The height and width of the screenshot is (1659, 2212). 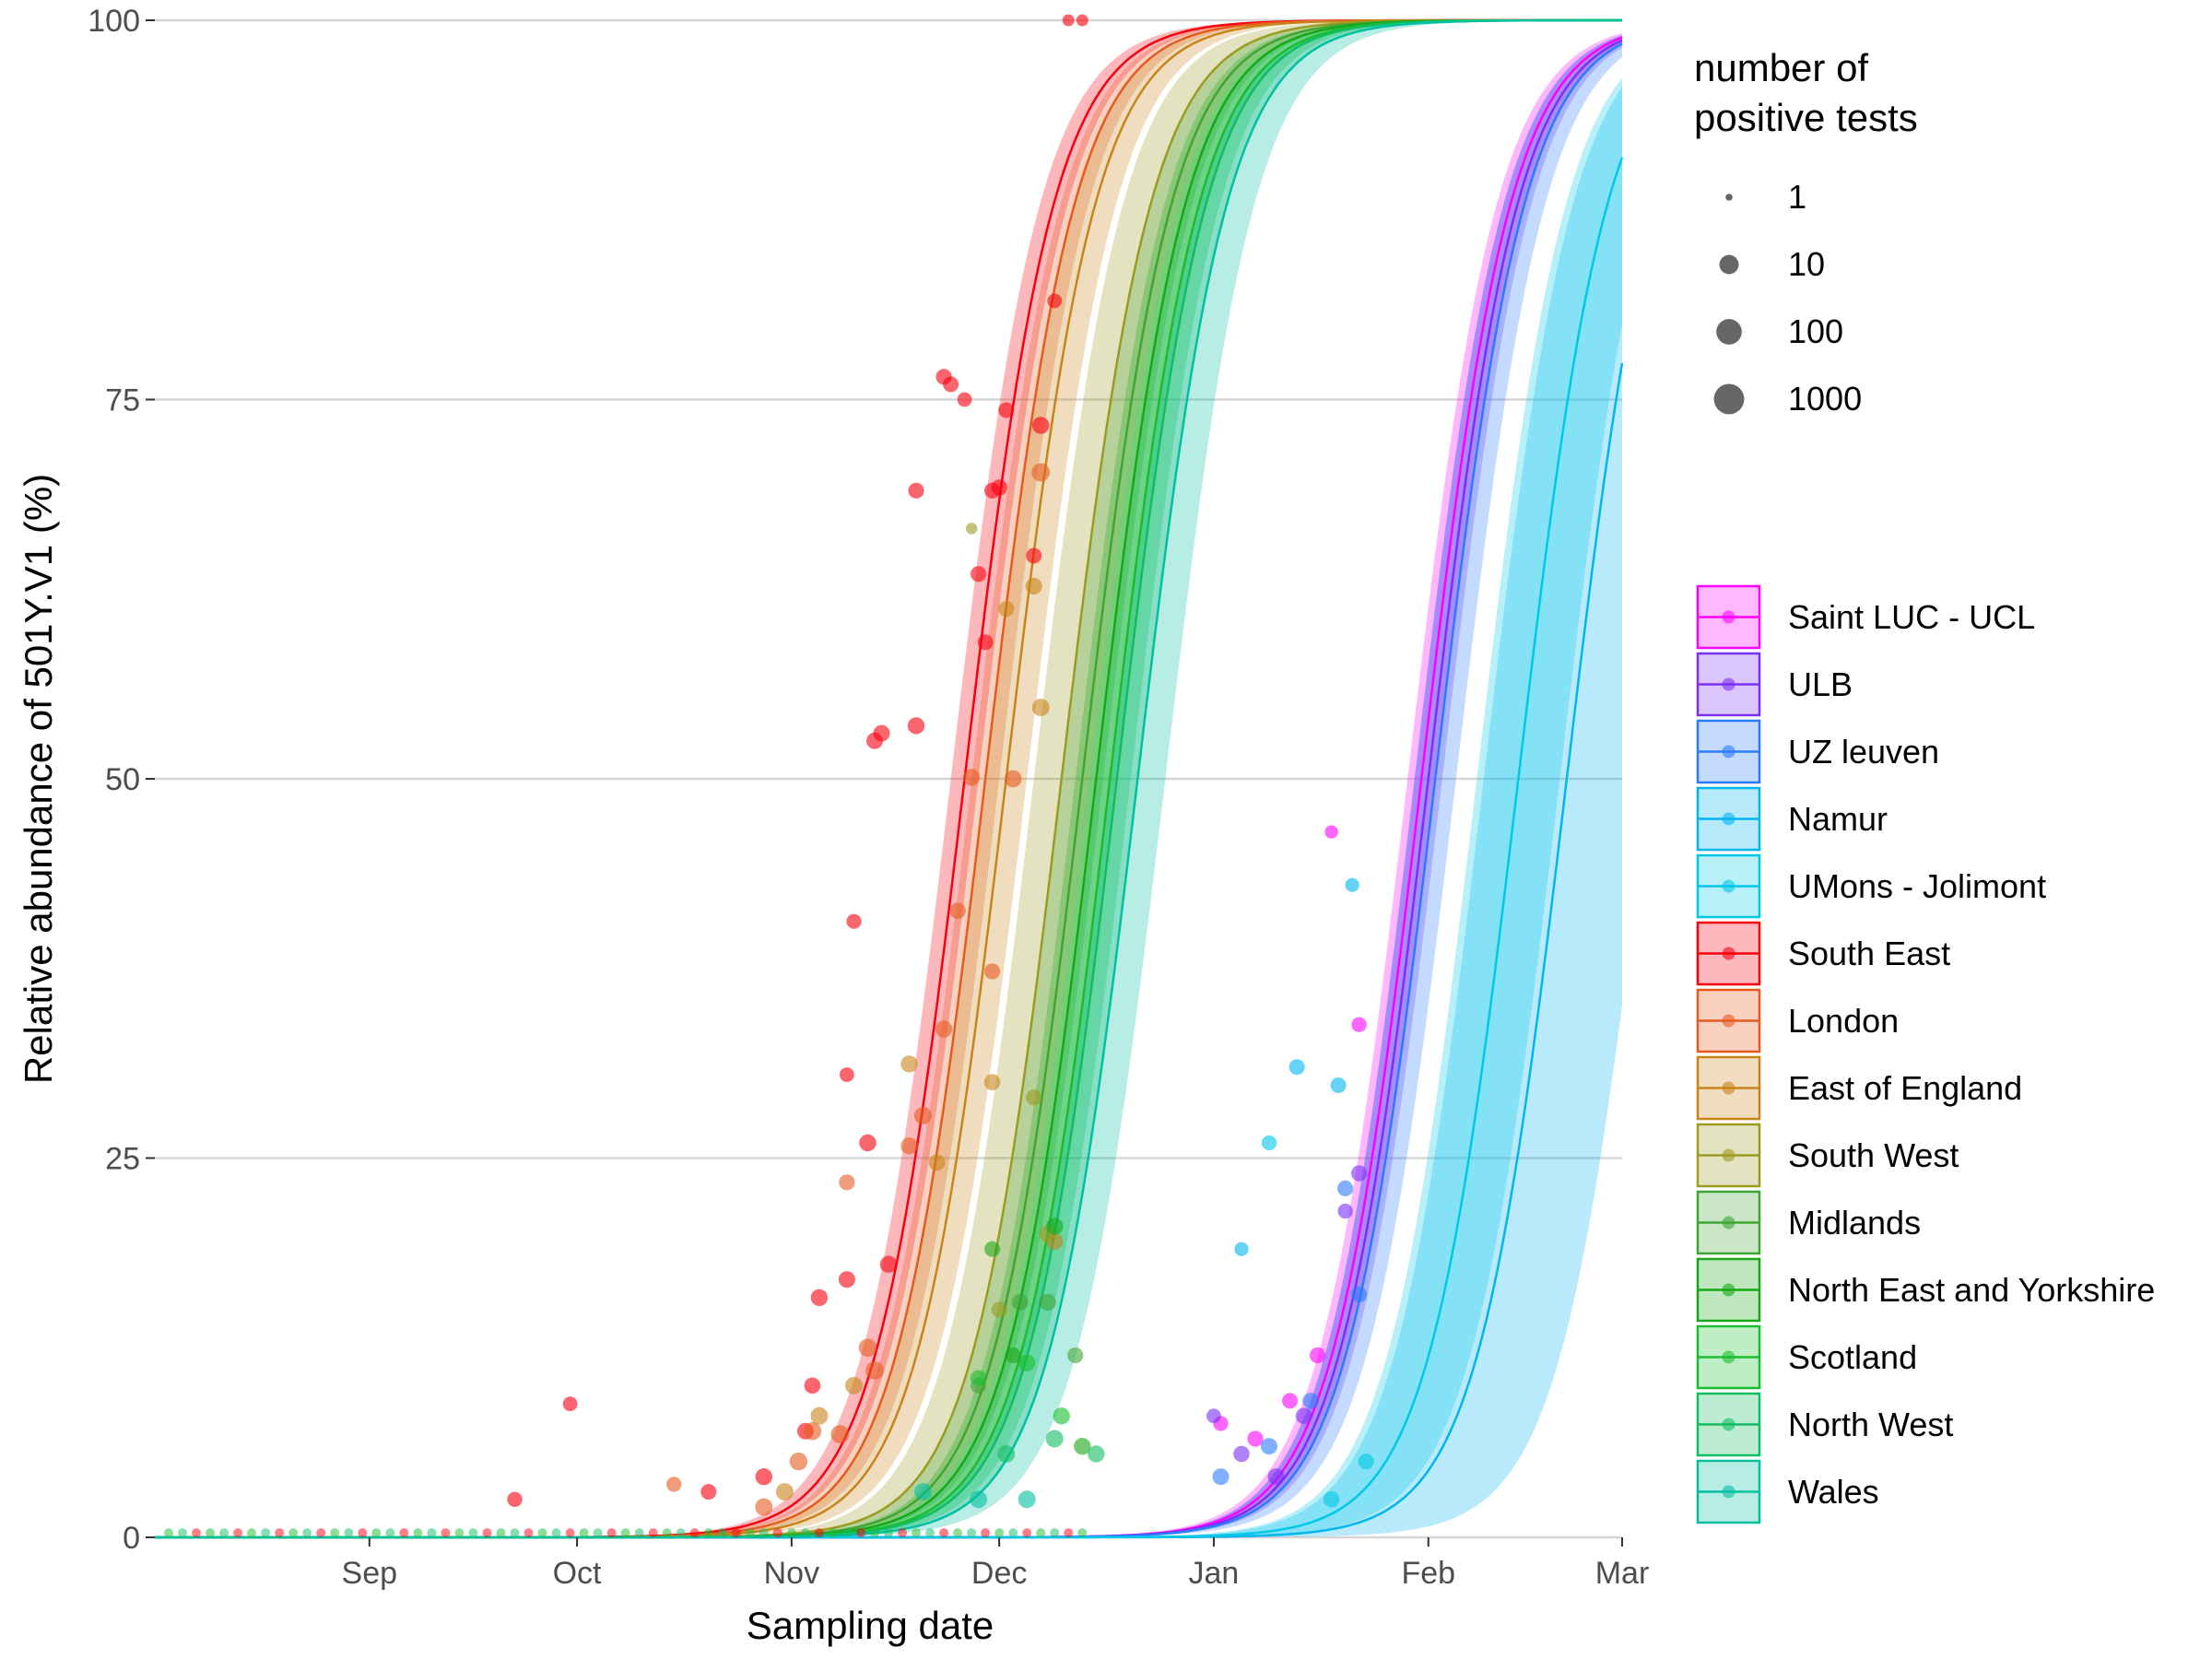 What do you see at coordinates (1825, 399) in the screenshot?
I see `size-legend-label: 1000` at bounding box center [1825, 399].